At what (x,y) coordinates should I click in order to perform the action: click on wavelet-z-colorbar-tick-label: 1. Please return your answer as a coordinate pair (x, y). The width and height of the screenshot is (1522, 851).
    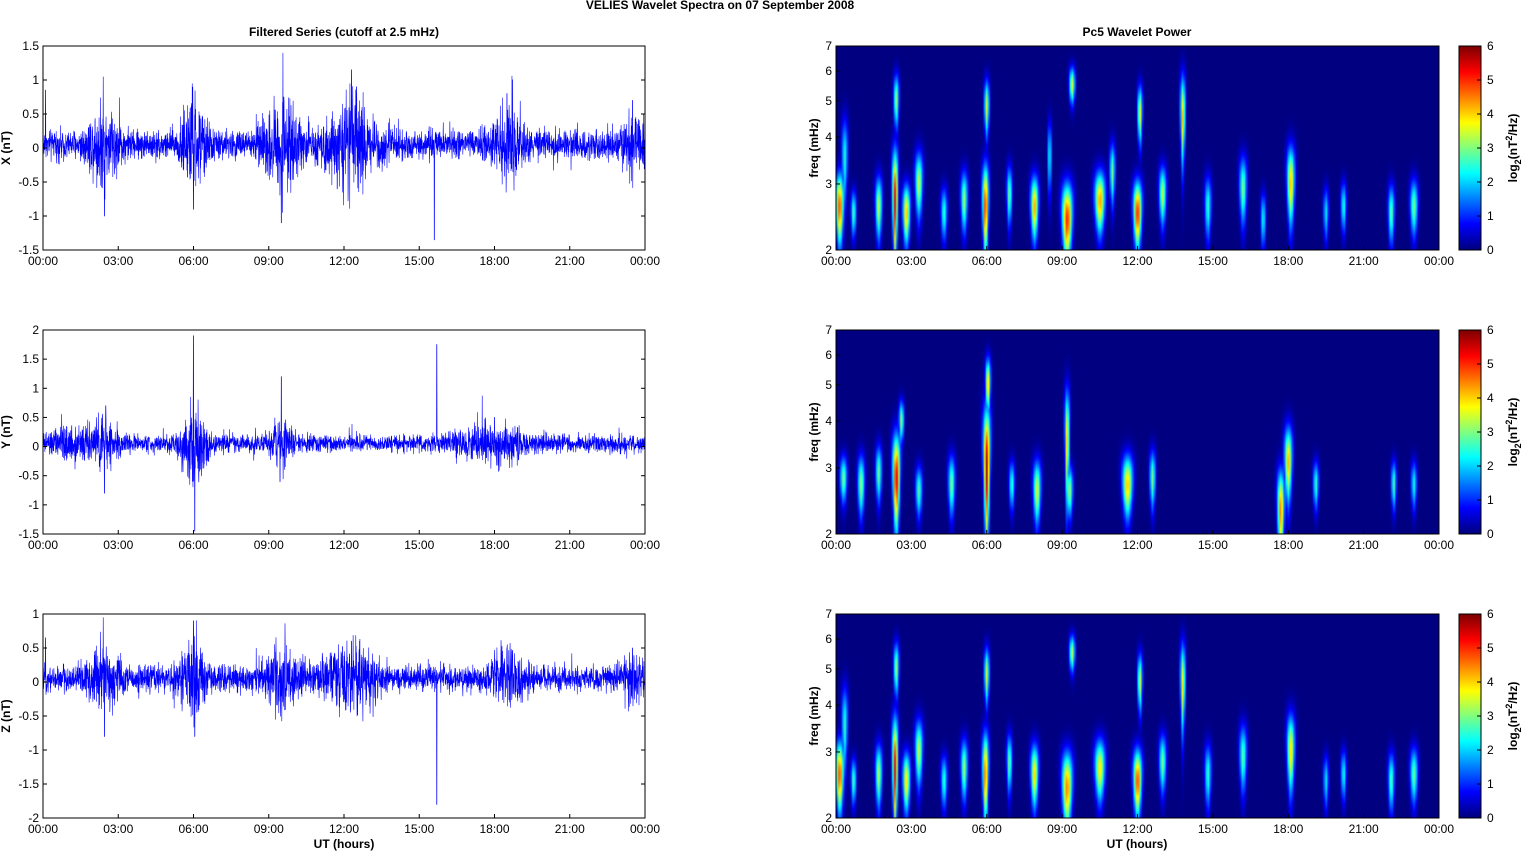
    Looking at the image, I should click on (1490, 784).